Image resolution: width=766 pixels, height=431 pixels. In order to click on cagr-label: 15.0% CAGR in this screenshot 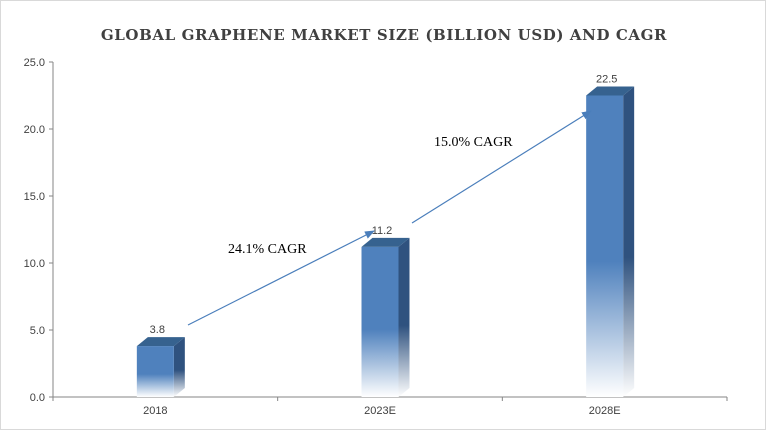, I will do `click(473, 142)`.